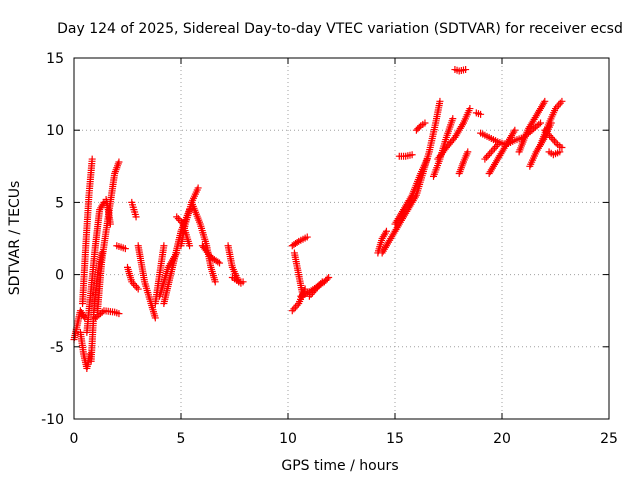  Describe the element at coordinates (74, 439) in the screenshot. I see `x-tick-label: 0` at that location.